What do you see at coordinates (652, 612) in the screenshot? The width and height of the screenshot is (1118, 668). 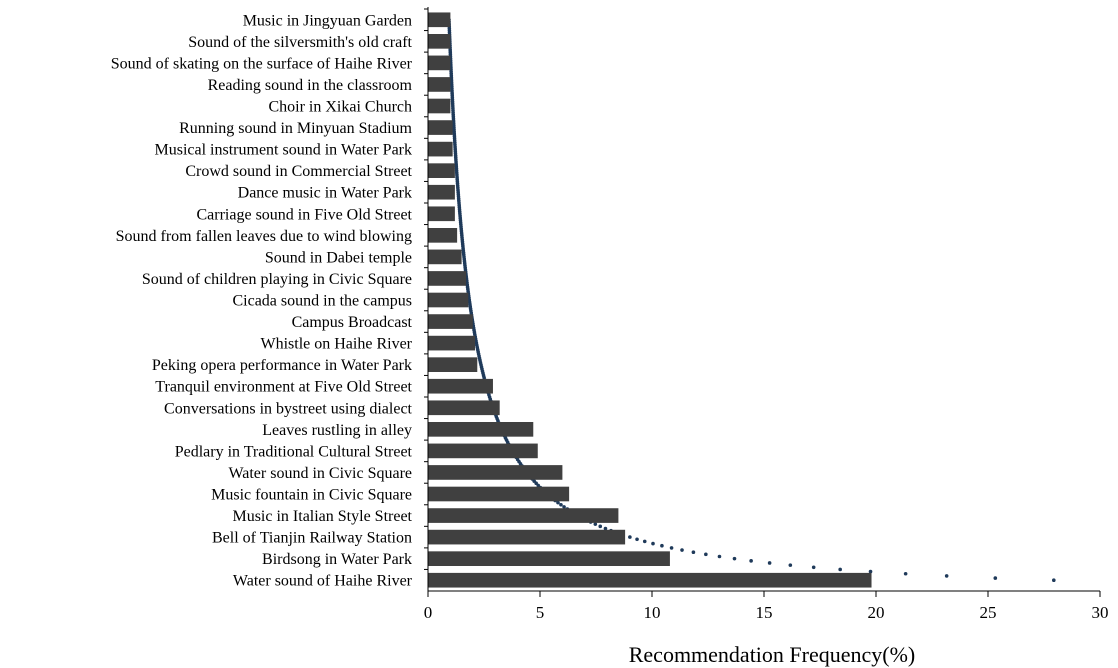 I see `x-tick-label: 10` at bounding box center [652, 612].